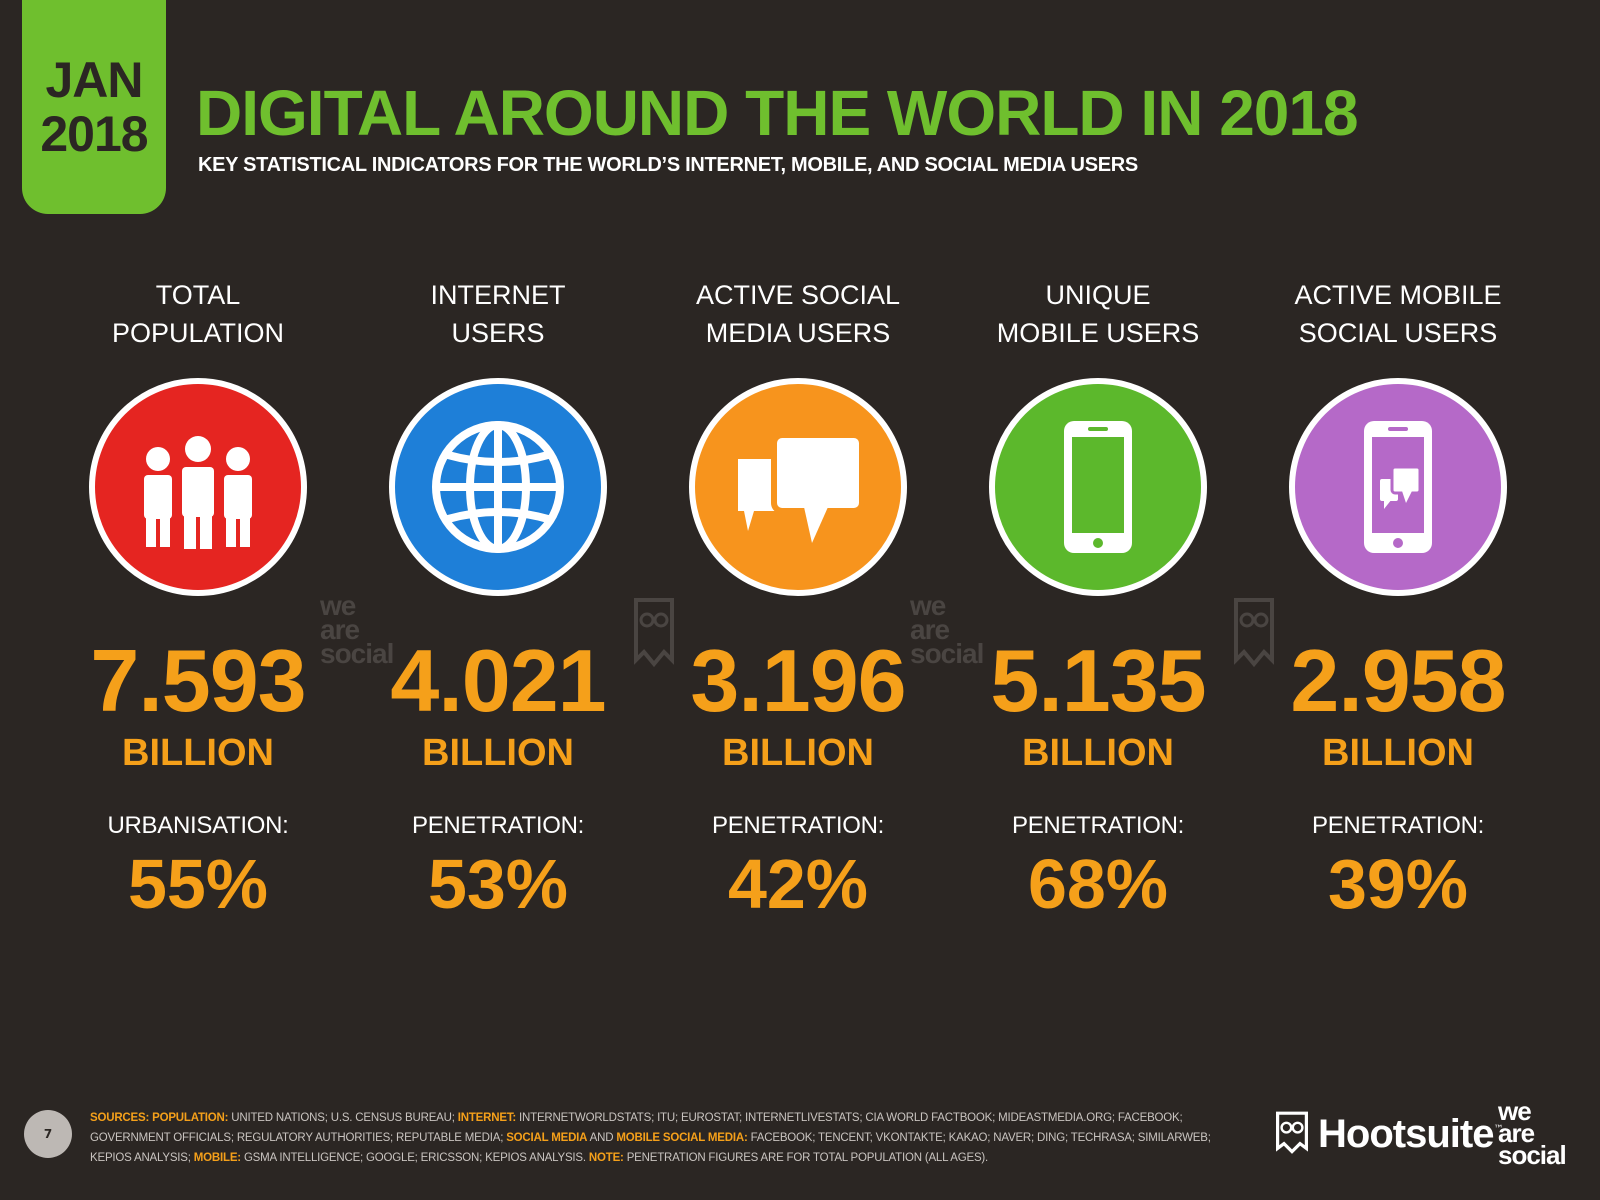 Image resolution: width=1600 pixels, height=1200 pixels. What do you see at coordinates (682, 1138) in the screenshot?
I see `mobile-social-source-label: MOBILE SOCIAL MEDIA:` at bounding box center [682, 1138].